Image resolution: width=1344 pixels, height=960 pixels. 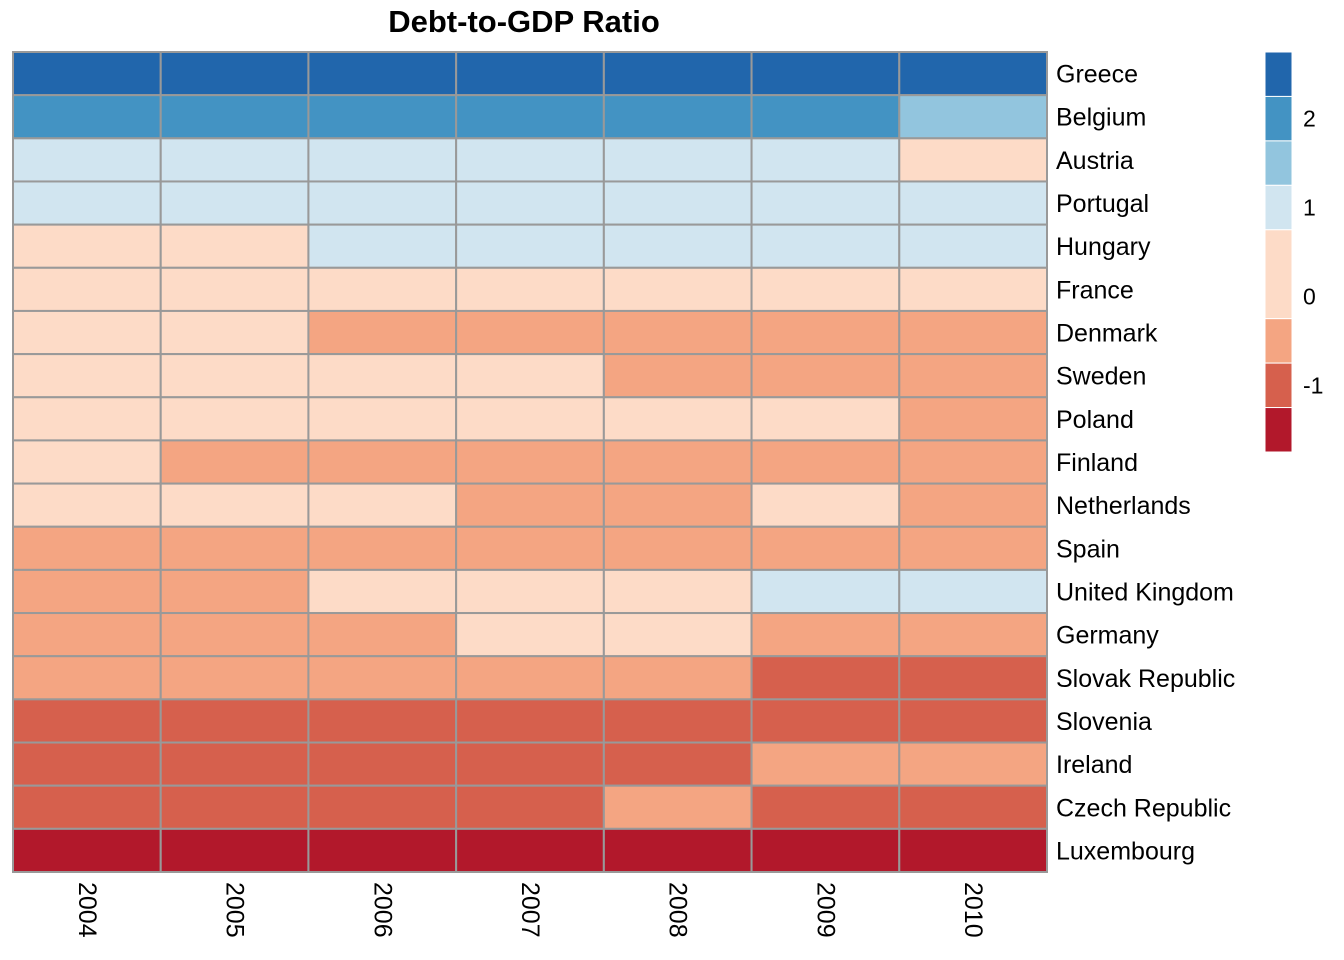 What do you see at coordinates (1095, 290) in the screenshot?
I see `row-label: France` at bounding box center [1095, 290].